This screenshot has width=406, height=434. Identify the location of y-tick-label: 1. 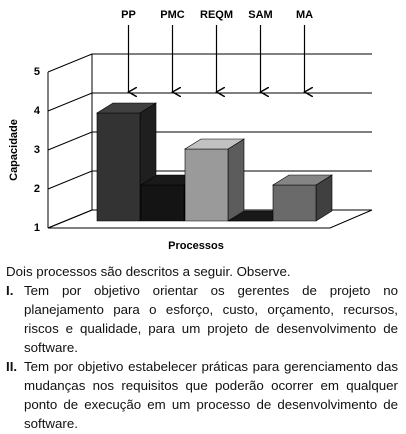
(37, 228).